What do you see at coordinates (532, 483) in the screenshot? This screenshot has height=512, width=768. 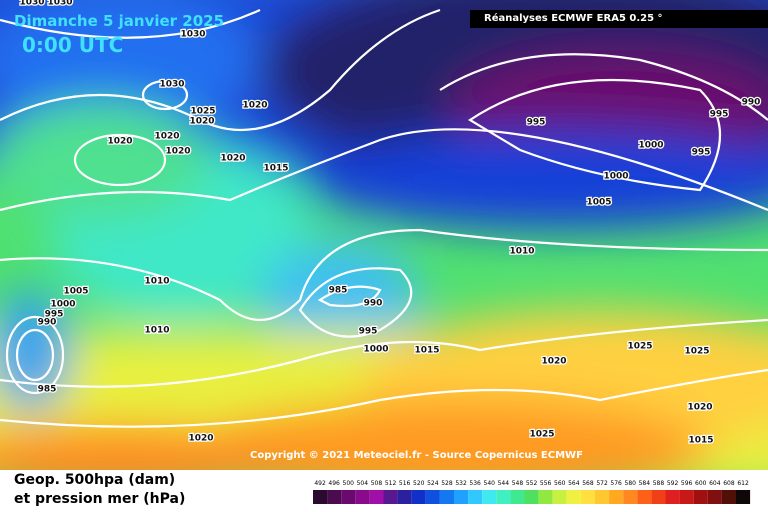 I see `colorbar-label: 552` at bounding box center [532, 483].